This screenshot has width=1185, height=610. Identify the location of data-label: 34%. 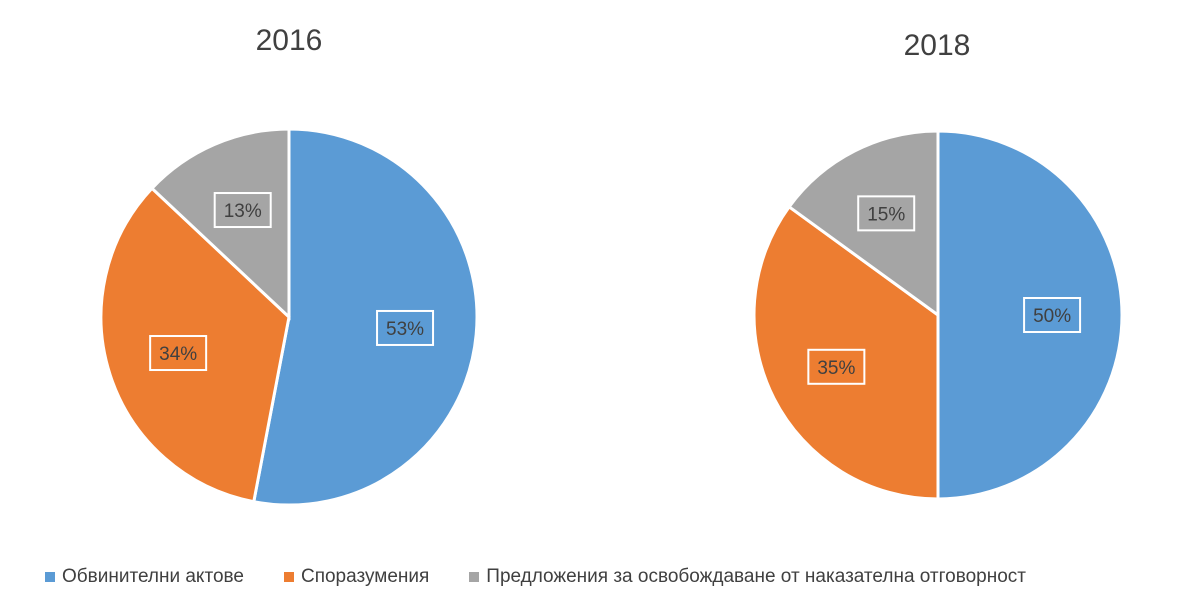
(178, 353).